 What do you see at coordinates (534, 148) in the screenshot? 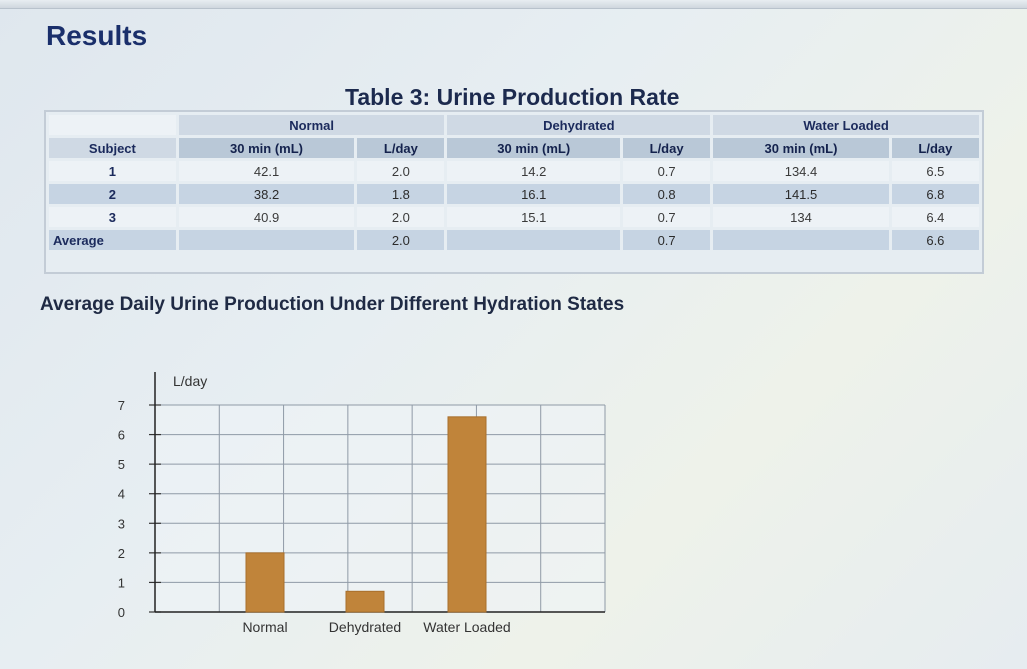
I see `dehyd-ml-header: 30 min (mL)` at bounding box center [534, 148].